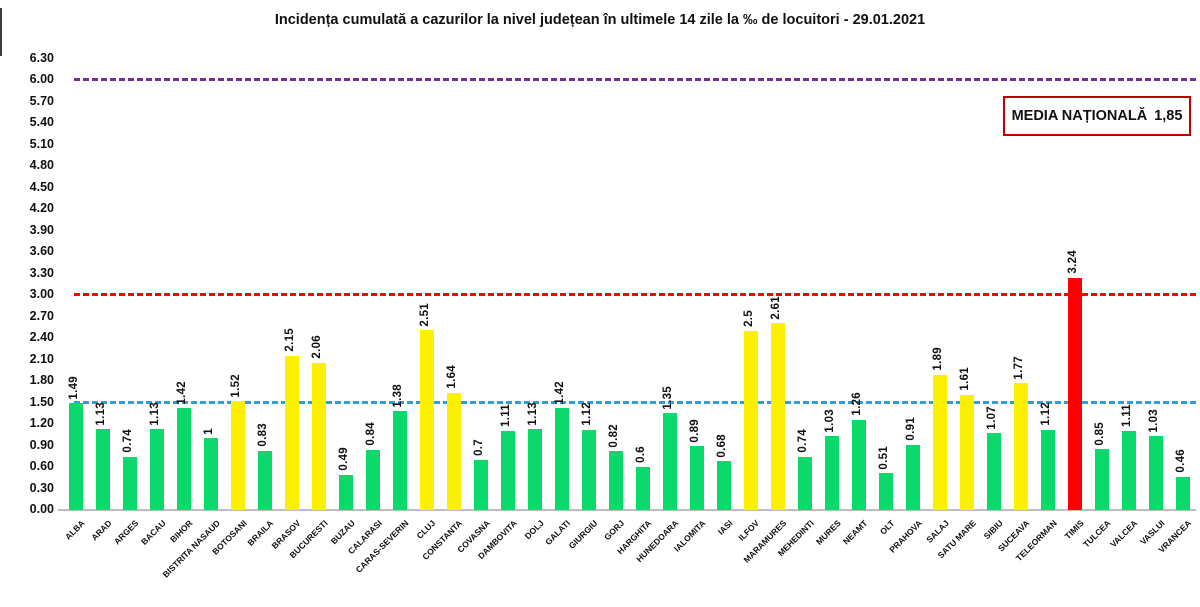  What do you see at coordinates (345, 492) in the screenshot?
I see `bar-buzau` at bounding box center [345, 492].